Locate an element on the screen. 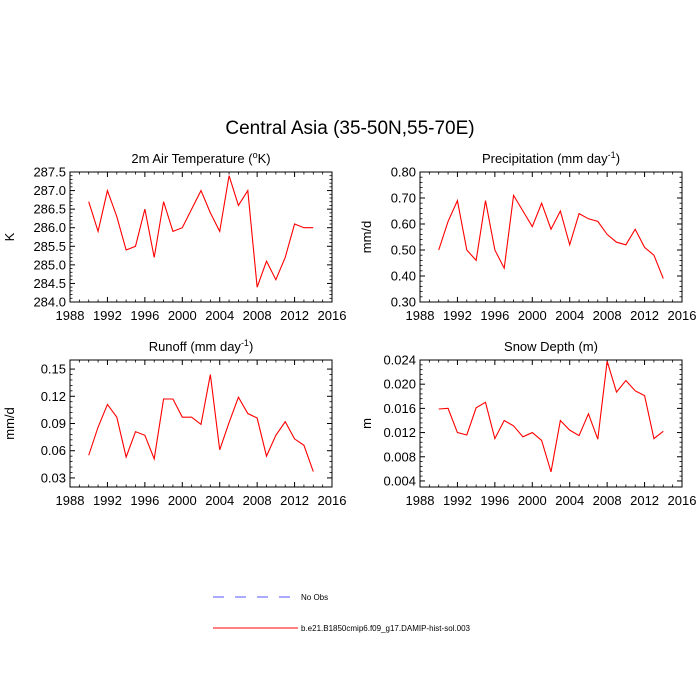  figure-title: Central Asia (35-50N,55-70E) is located at coordinates (349, 128).